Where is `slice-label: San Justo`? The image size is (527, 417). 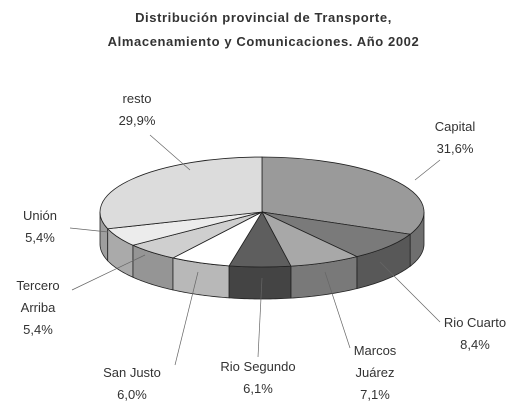 slice-label: San Justo is located at coordinates (132, 372).